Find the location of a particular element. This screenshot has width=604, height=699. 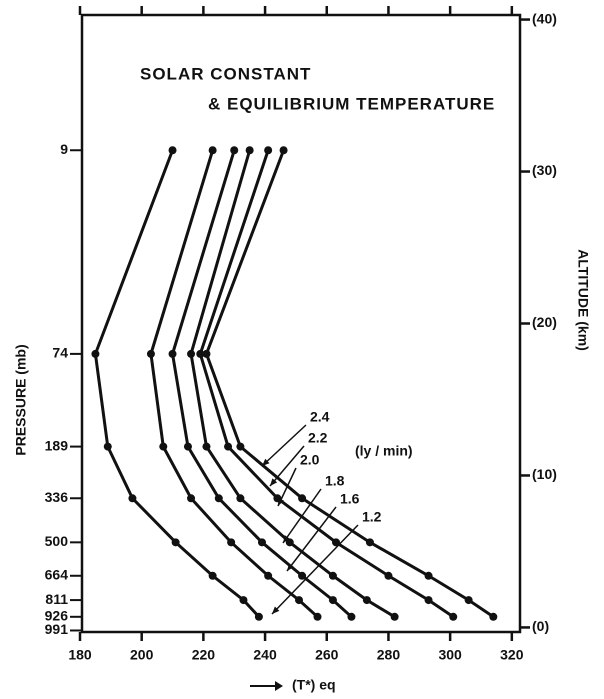

y2-tick-label: (20) is located at coordinates (544, 322).